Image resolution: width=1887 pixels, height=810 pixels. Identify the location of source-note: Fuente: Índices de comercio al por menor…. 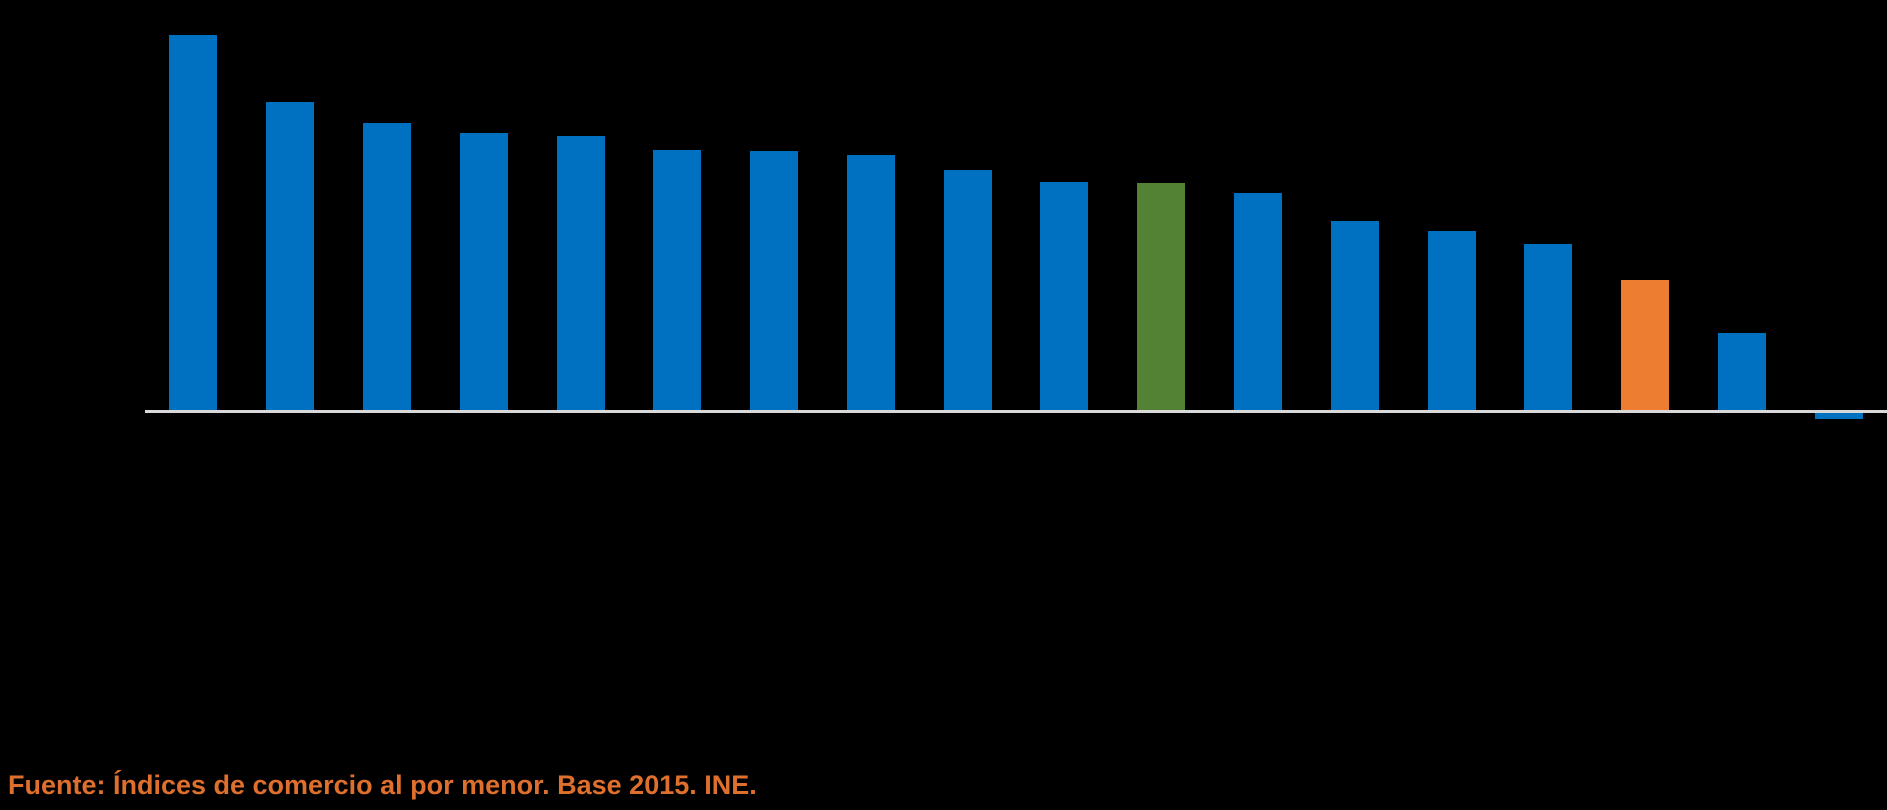
(382, 785).